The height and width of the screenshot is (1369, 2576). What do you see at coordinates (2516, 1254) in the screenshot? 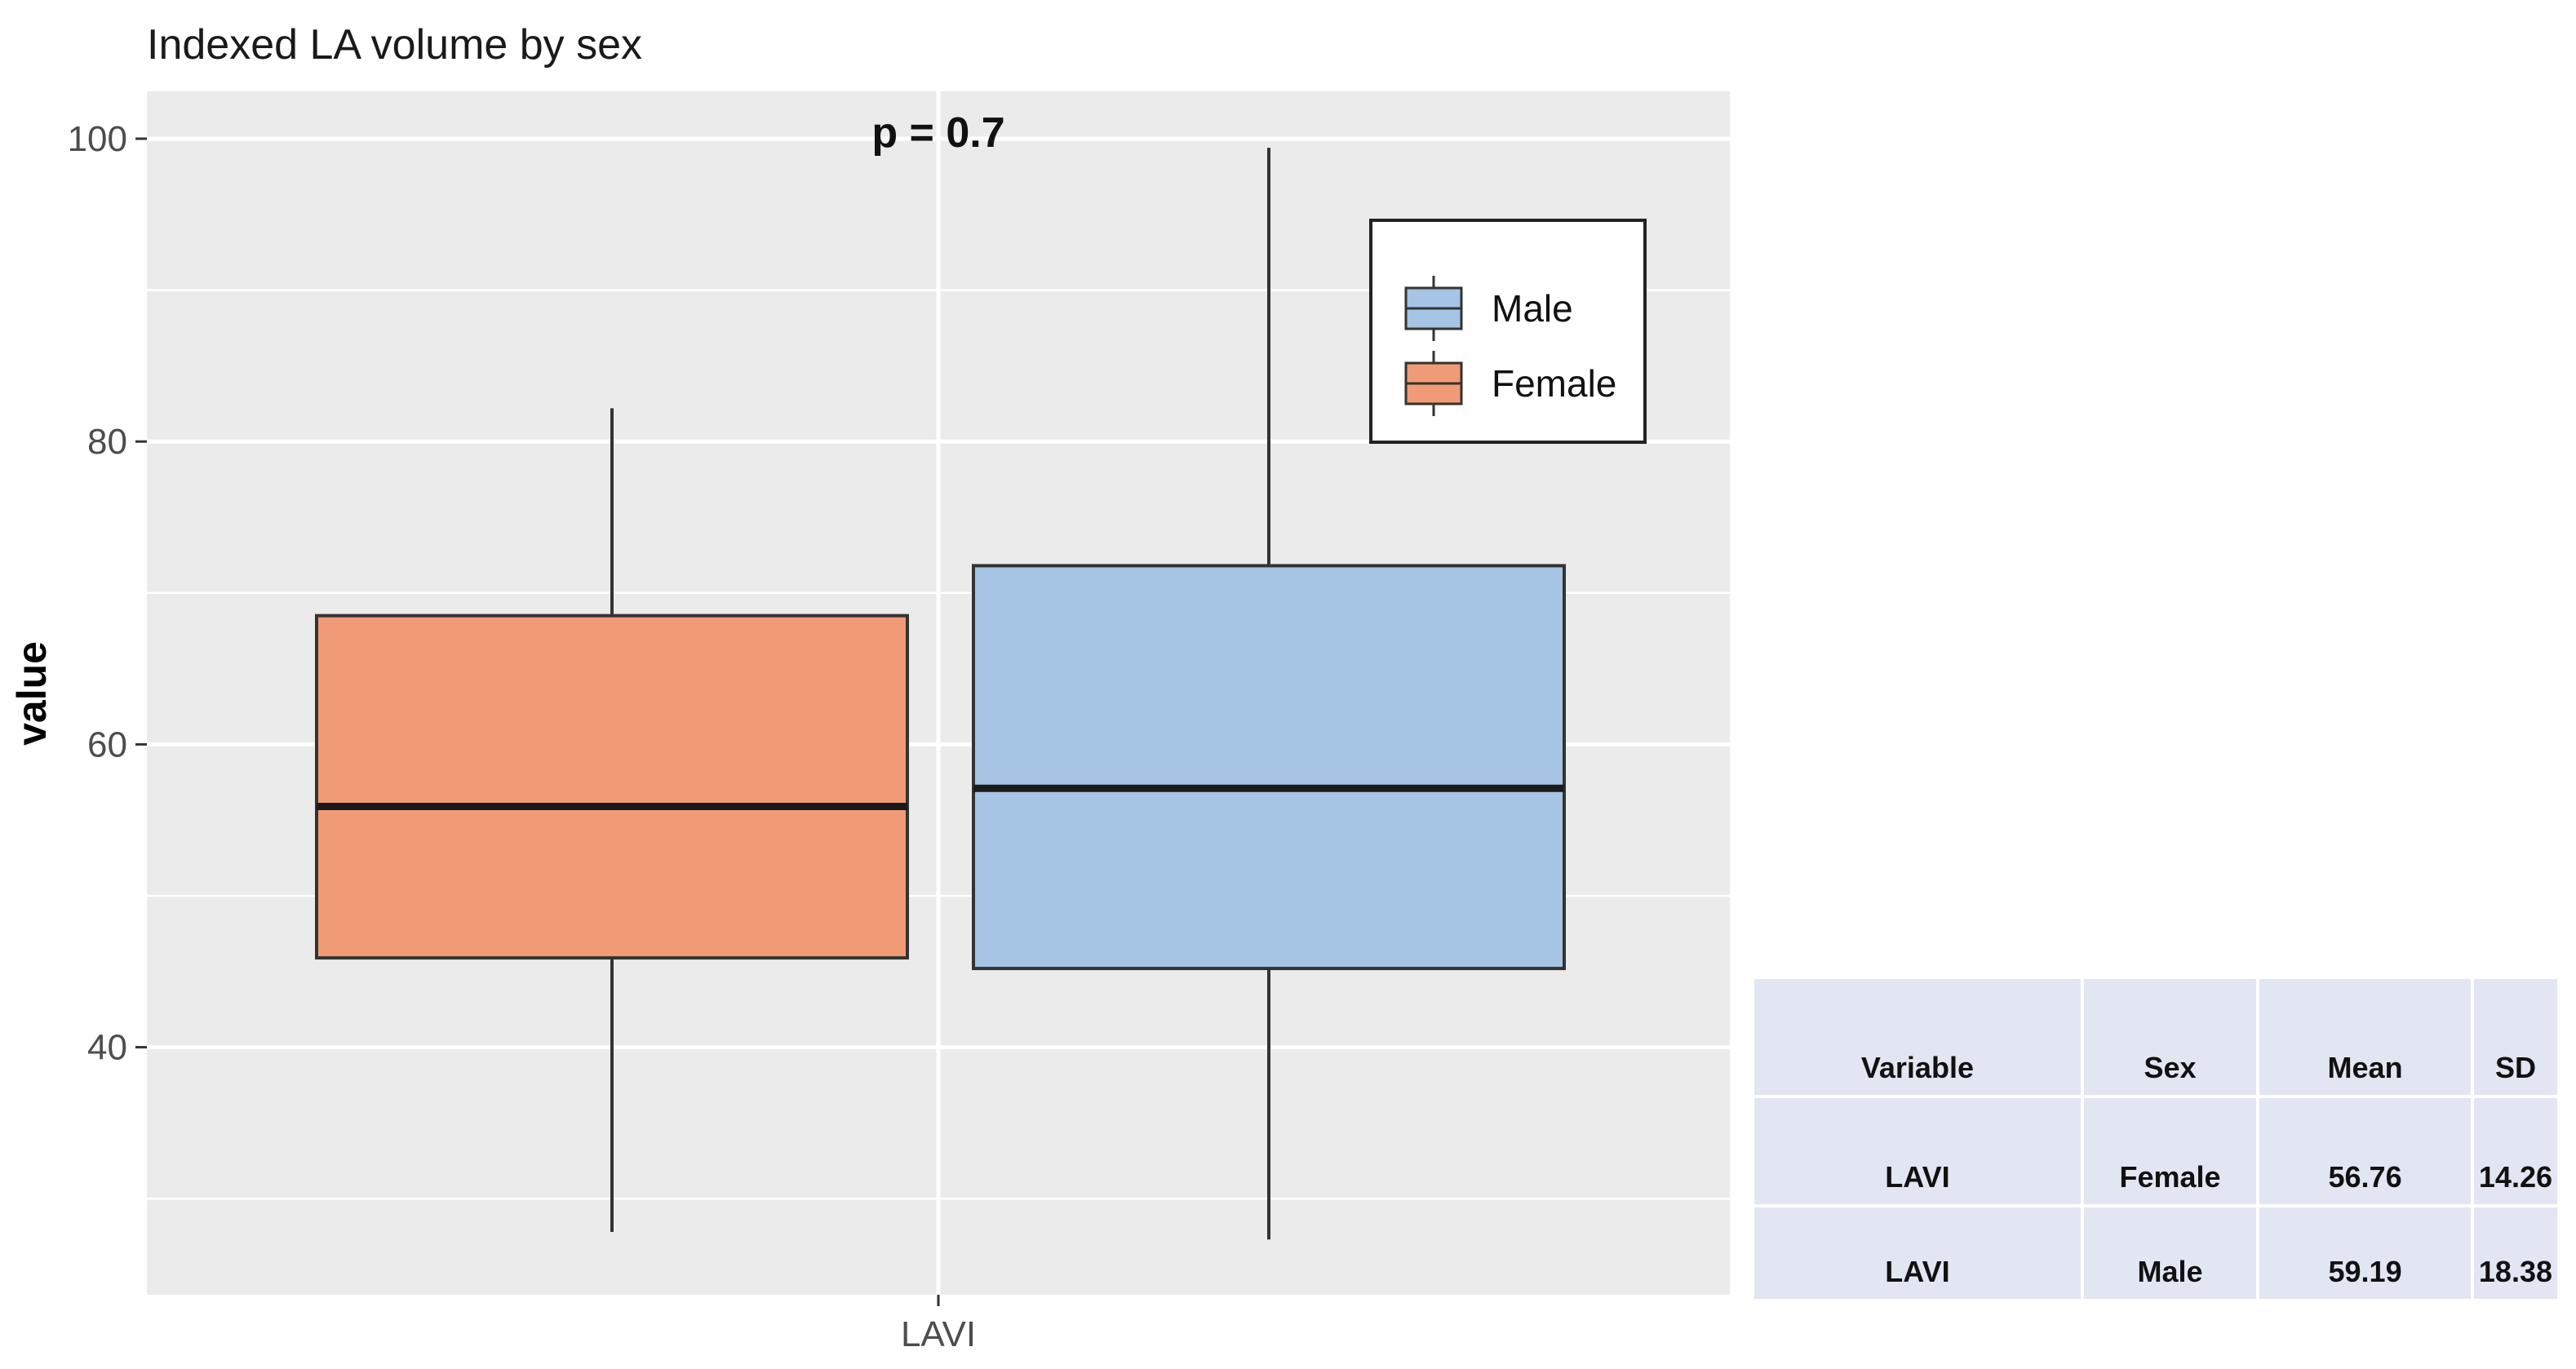
I see `cell-sd: 18.38` at bounding box center [2516, 1254].